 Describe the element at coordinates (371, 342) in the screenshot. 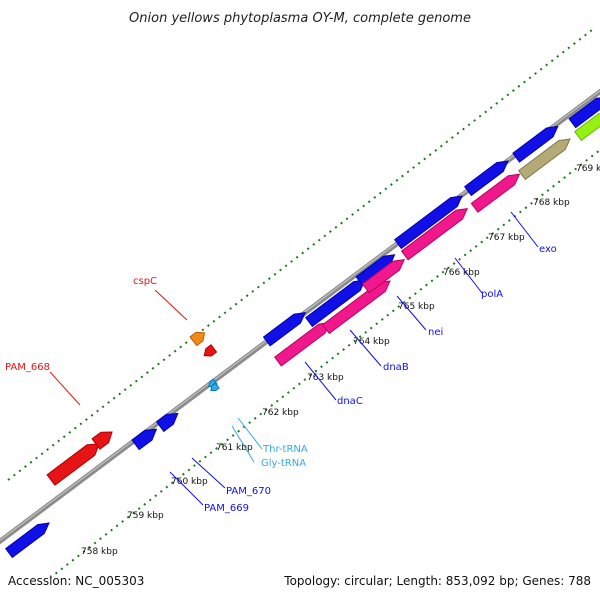

I see `tick-label: 764 kbp` at that location.